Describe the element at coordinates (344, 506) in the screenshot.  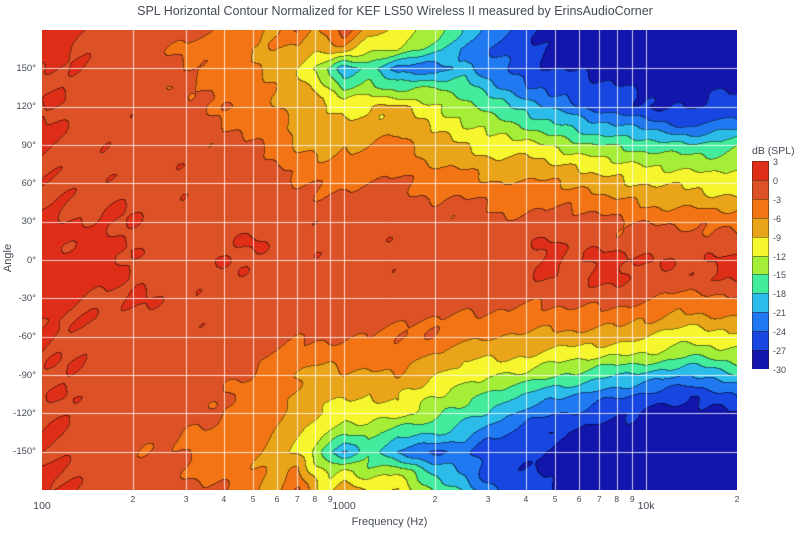
I see `x-tick-label-major: 1000` at that location.